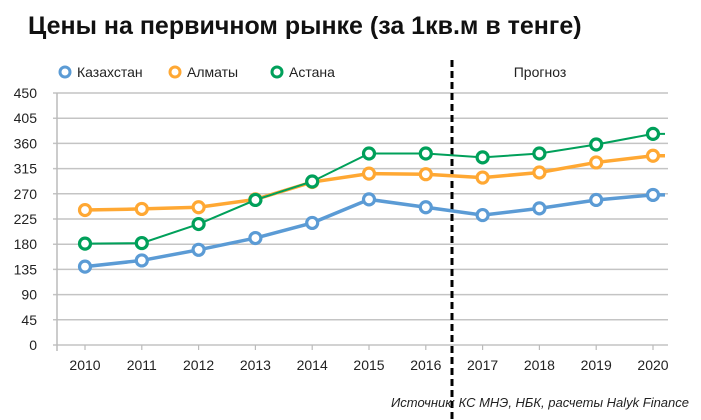  Describe the element at coordinates (26, 143) in the screenshot. I see `y-tick-label: 360` at that location.